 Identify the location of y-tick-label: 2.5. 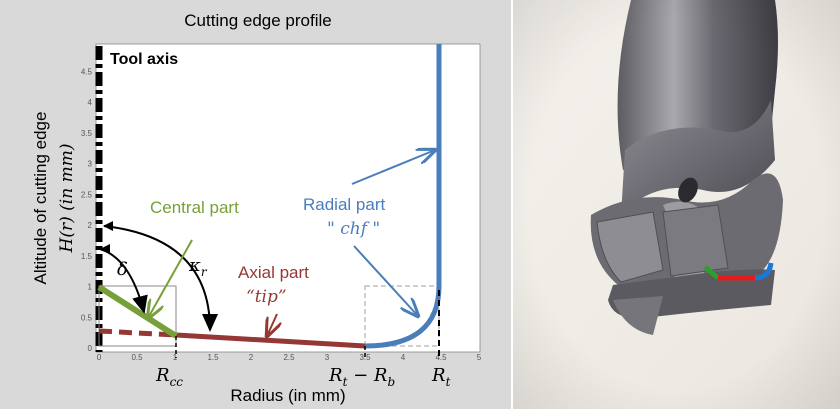
(87, 194).